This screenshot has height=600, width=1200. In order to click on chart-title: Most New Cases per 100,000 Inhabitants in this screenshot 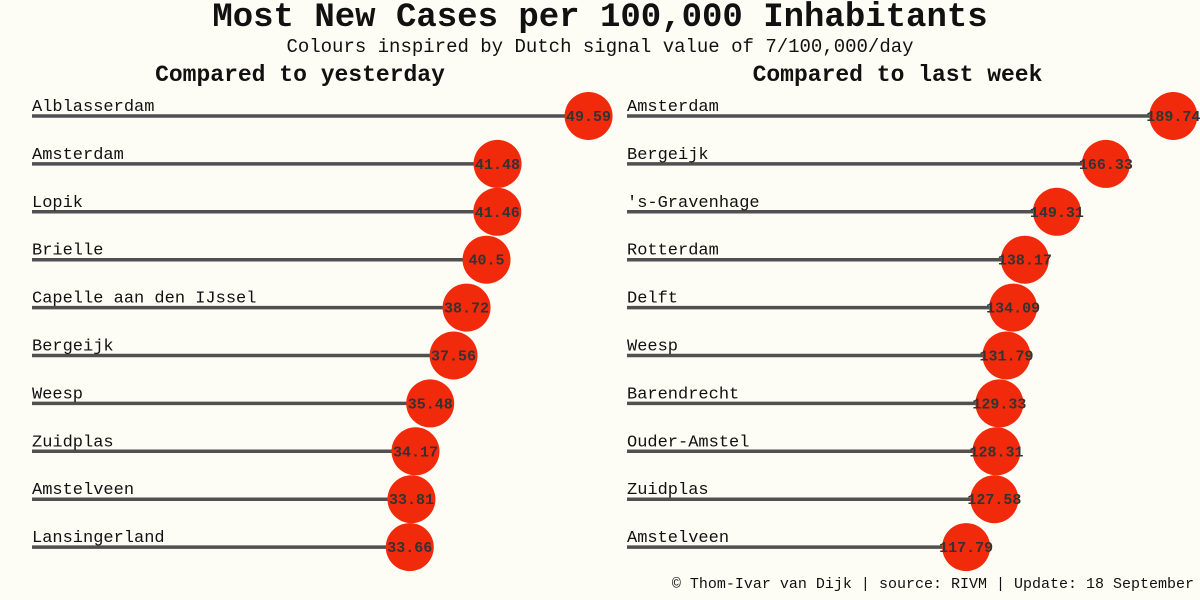, I will do `click(600, 18)`.